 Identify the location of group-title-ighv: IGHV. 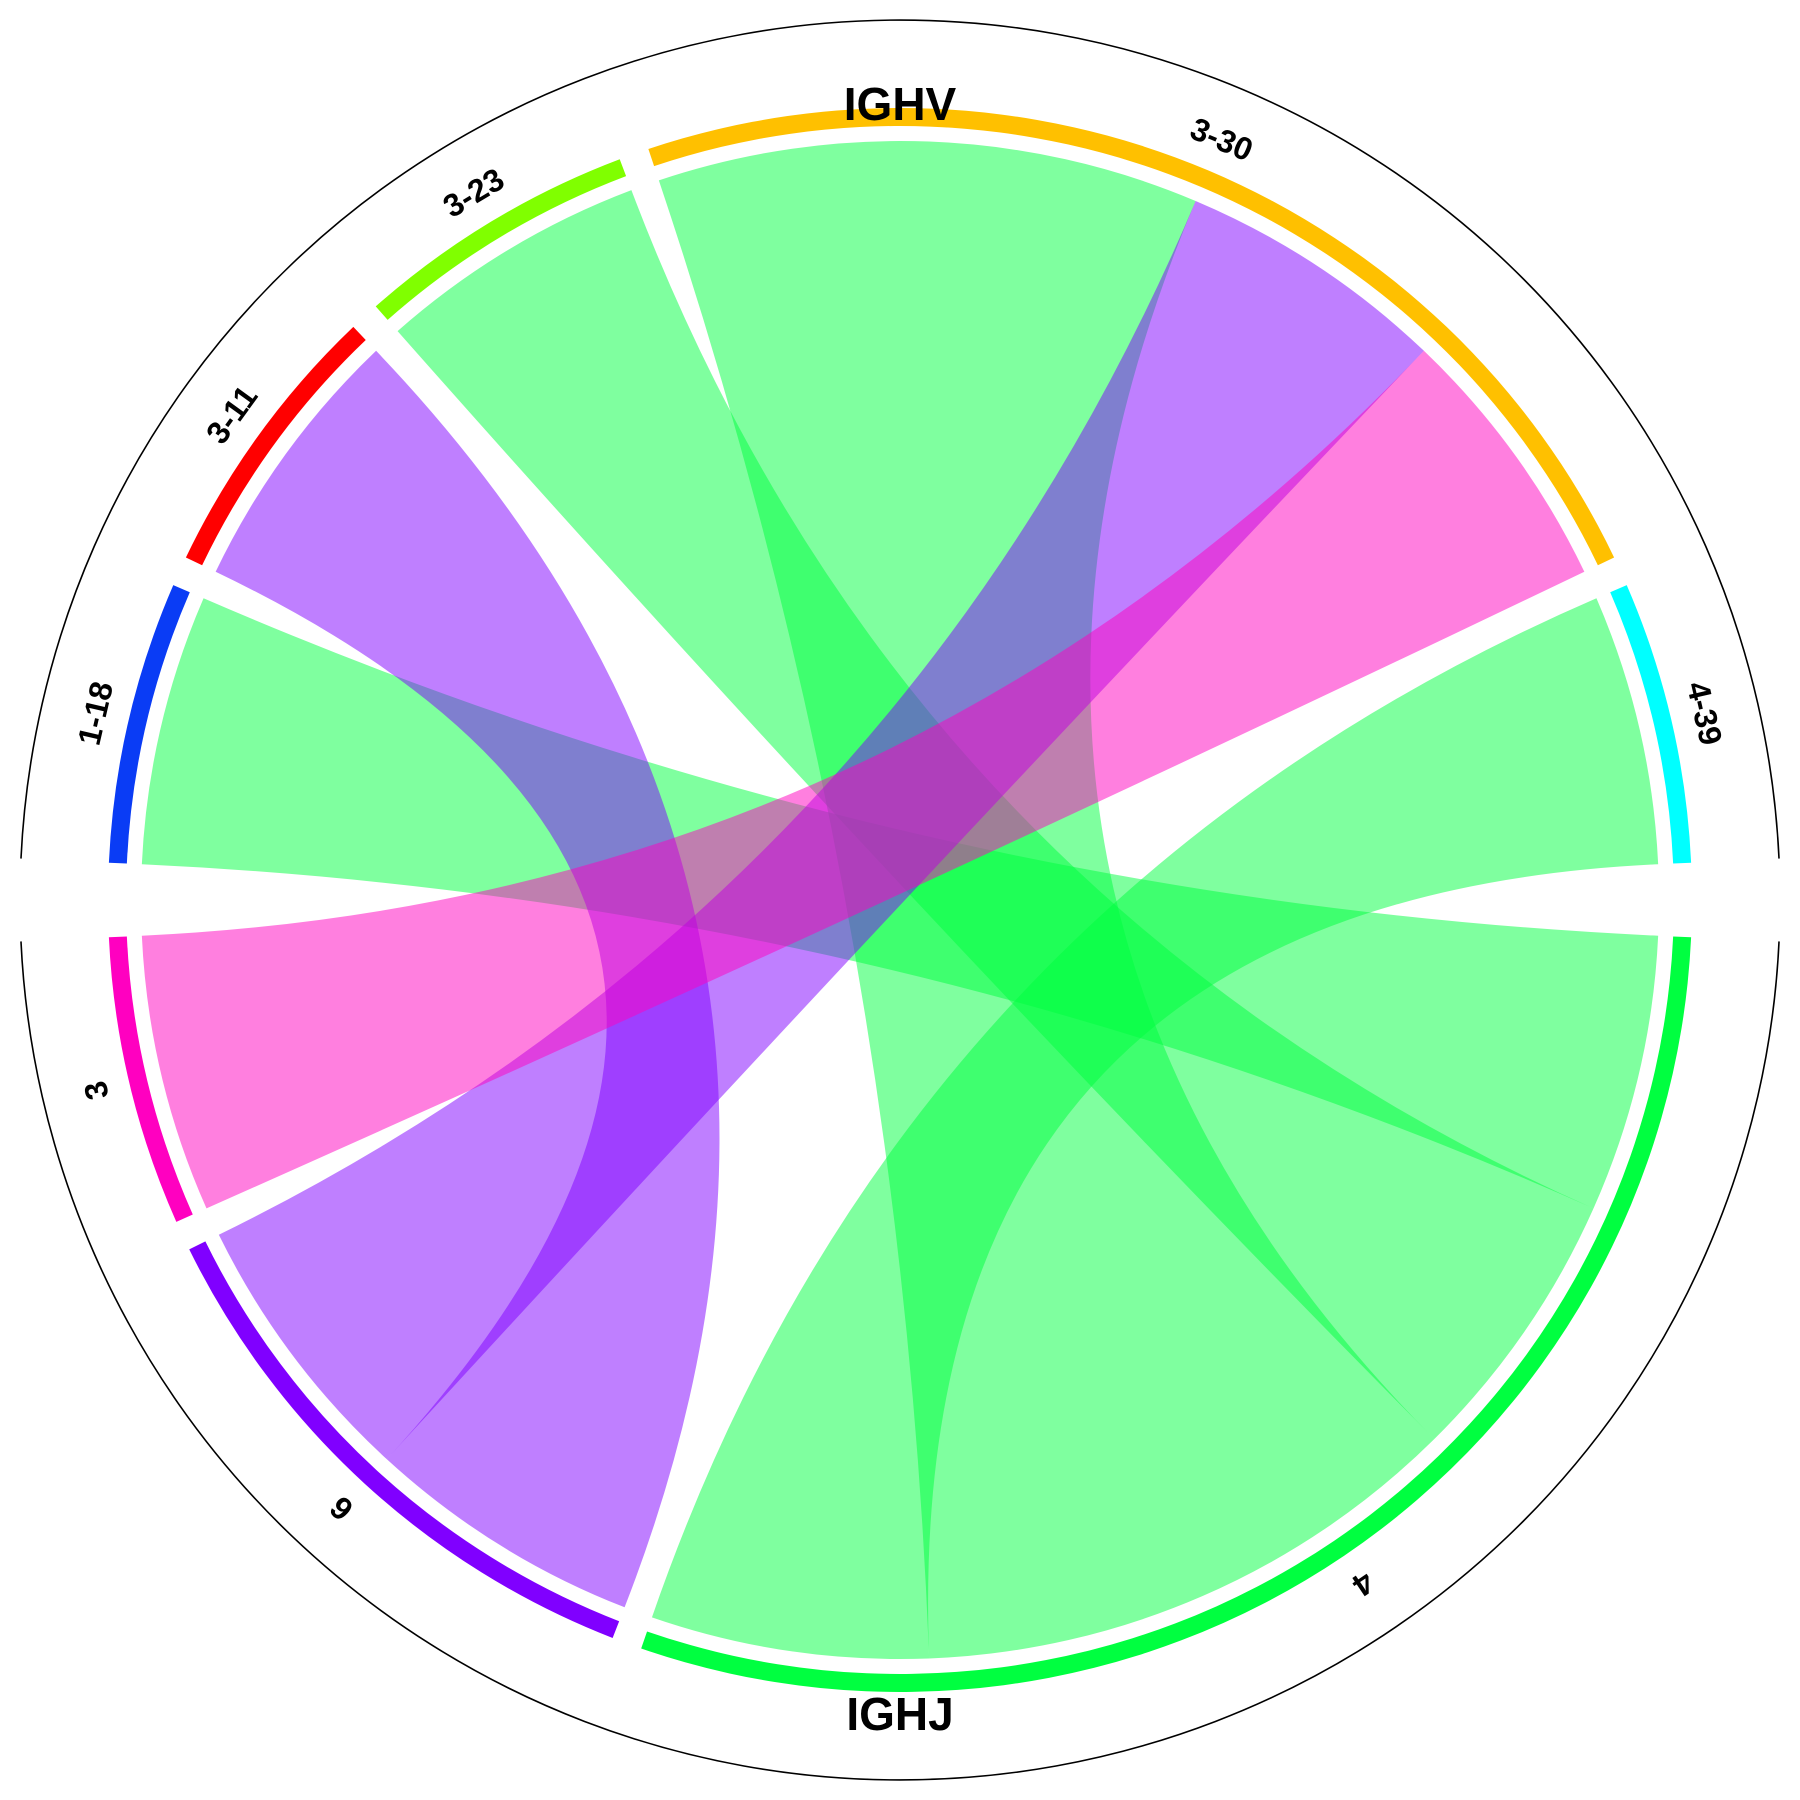
(900, 104).